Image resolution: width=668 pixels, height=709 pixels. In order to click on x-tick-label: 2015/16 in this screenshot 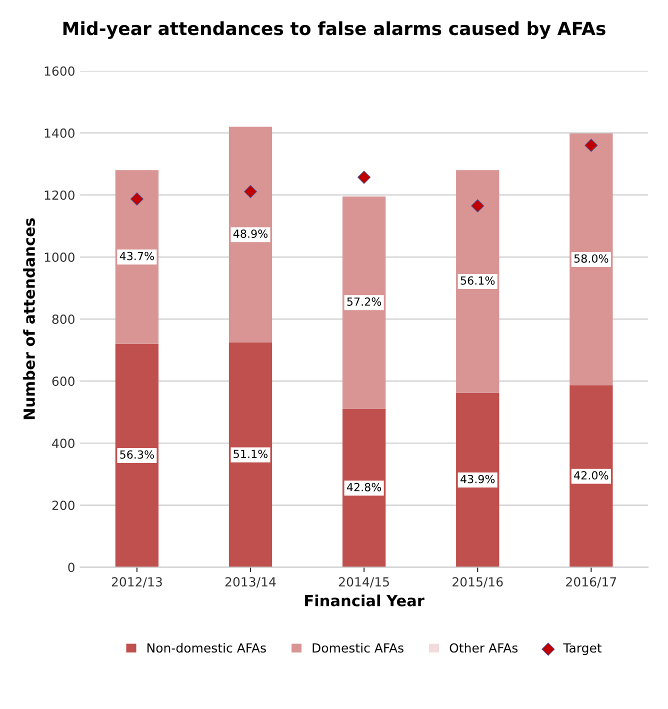, I will do `click(477, 582)`.